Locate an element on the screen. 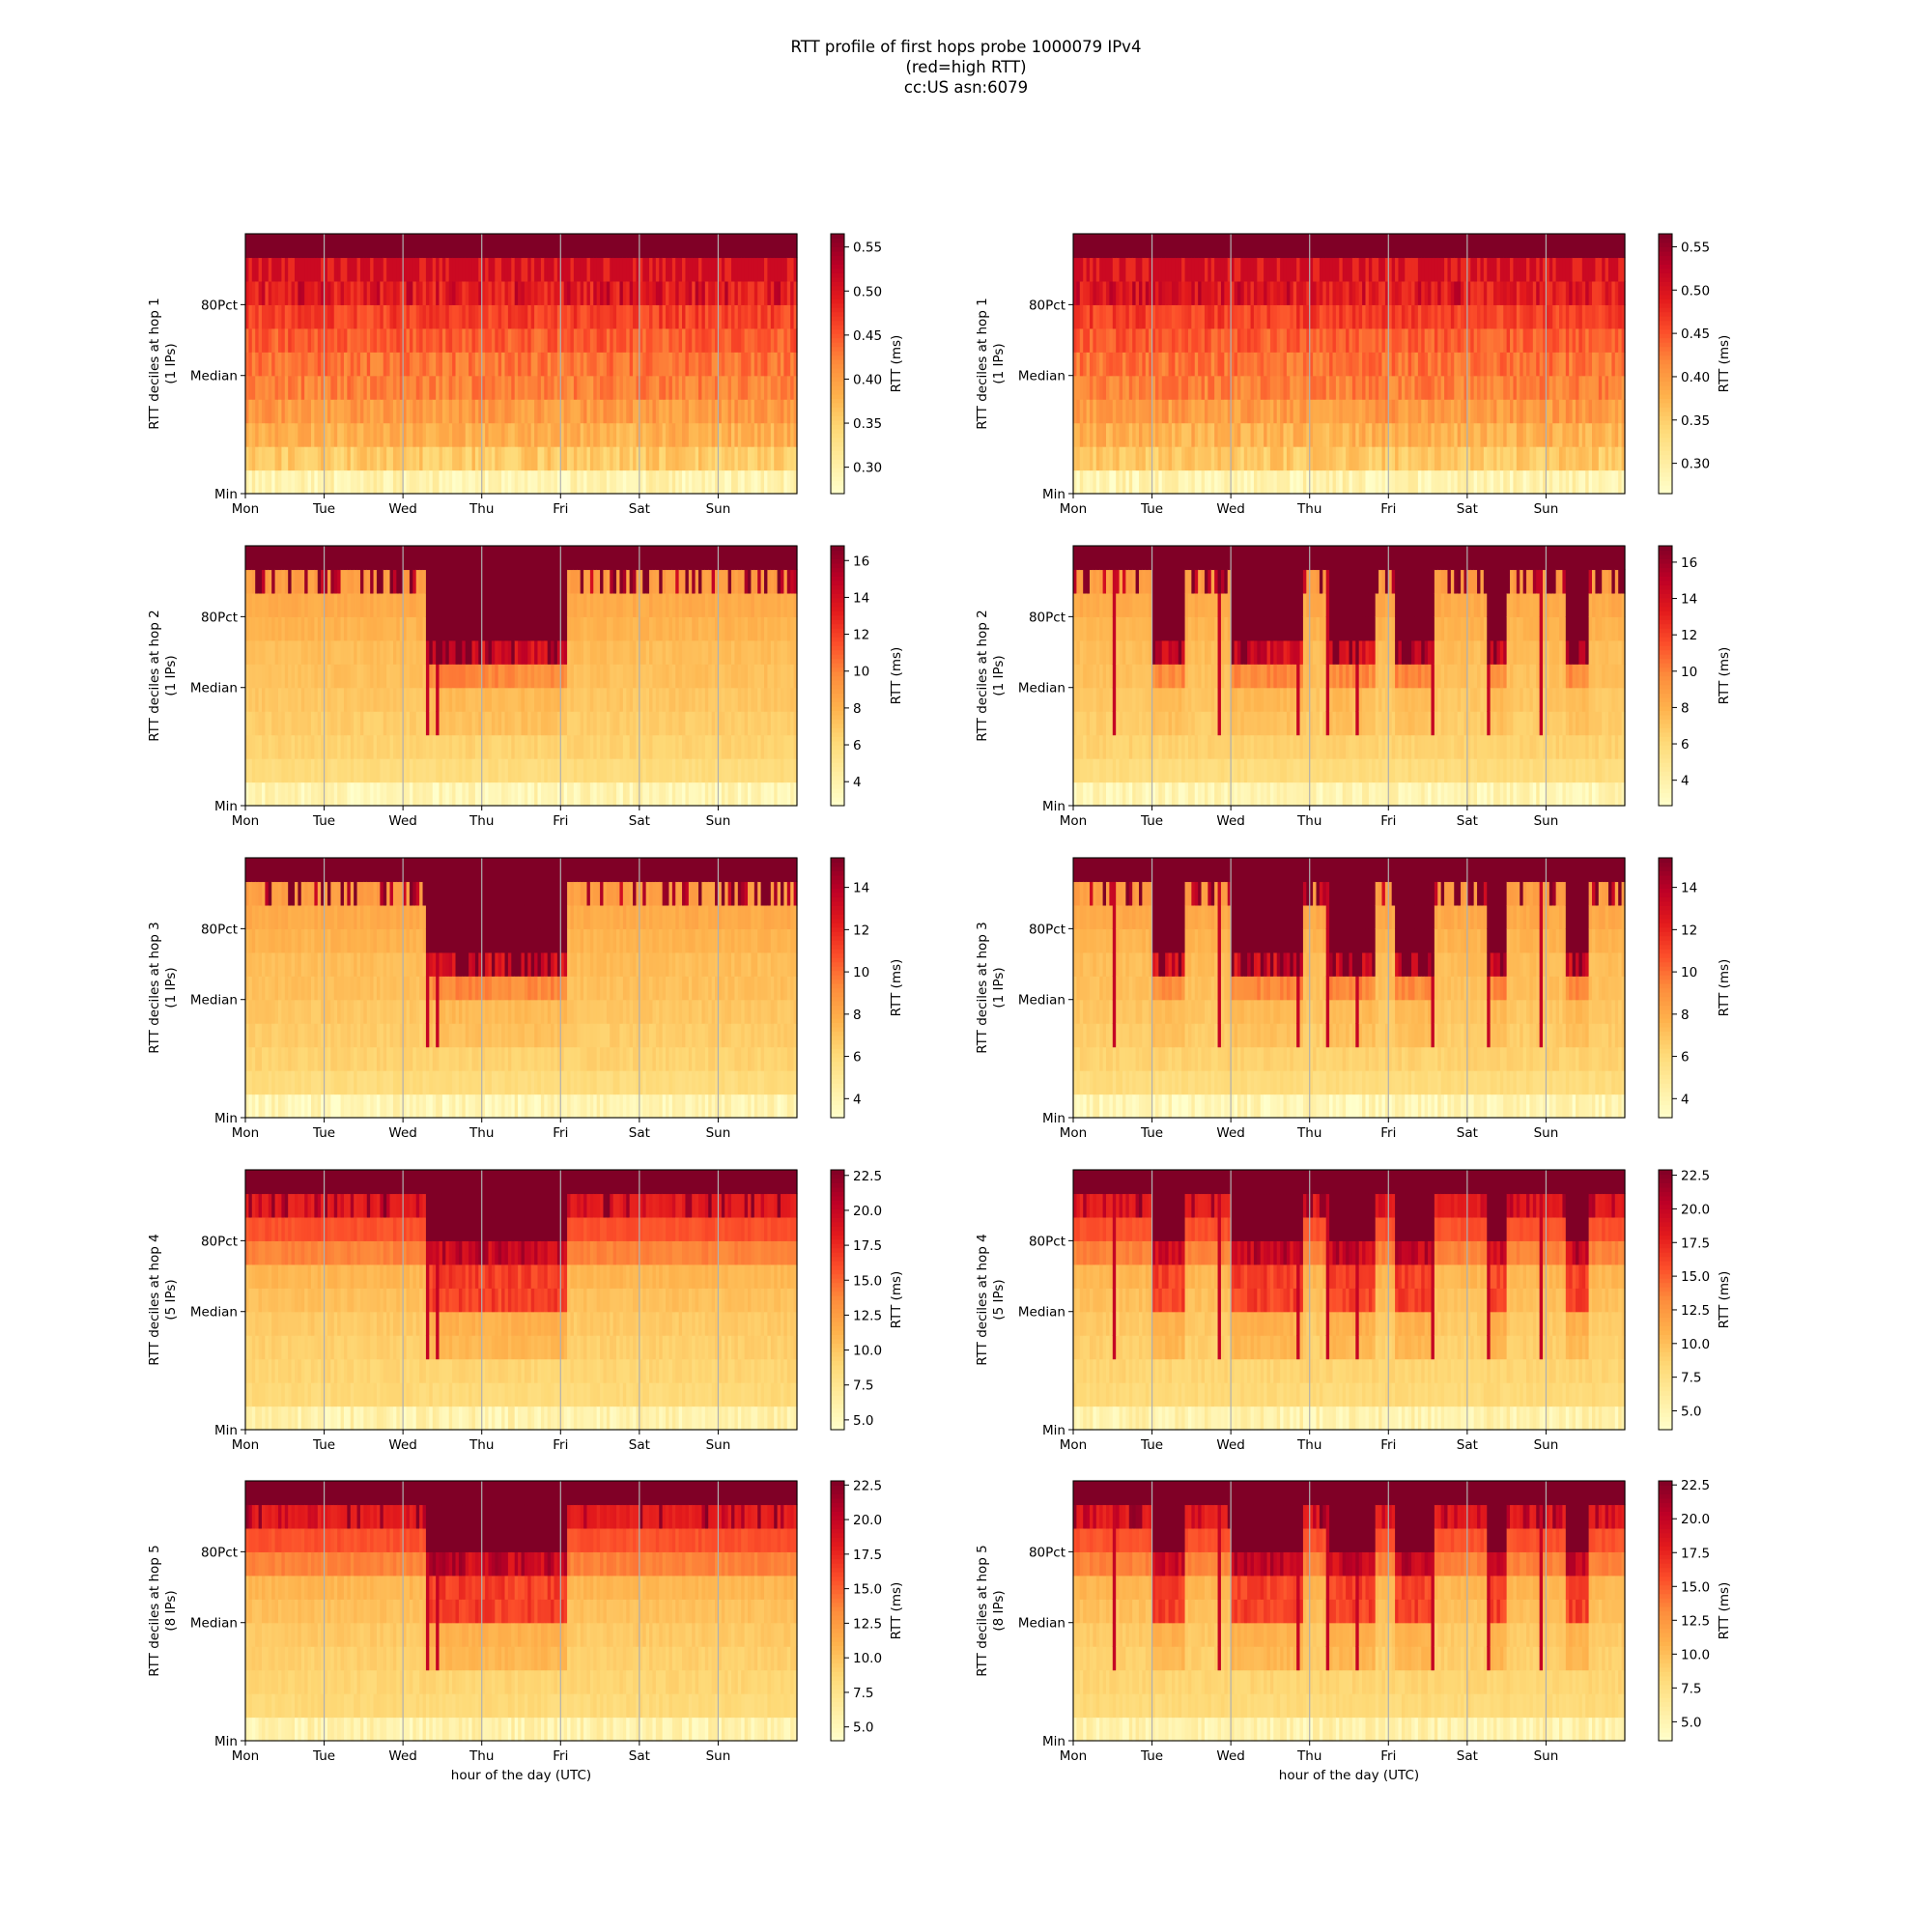 This screenshot has height=1932, width=1932. x-tick-label: Sun is located at coordinates (718, 509).